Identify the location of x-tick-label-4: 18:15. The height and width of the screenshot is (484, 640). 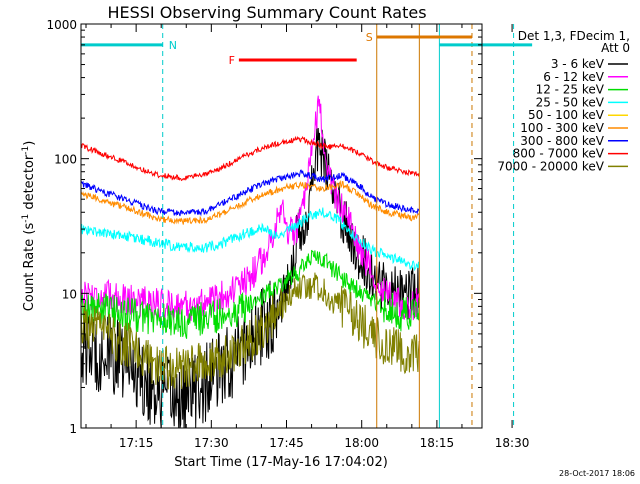
(437, 443).